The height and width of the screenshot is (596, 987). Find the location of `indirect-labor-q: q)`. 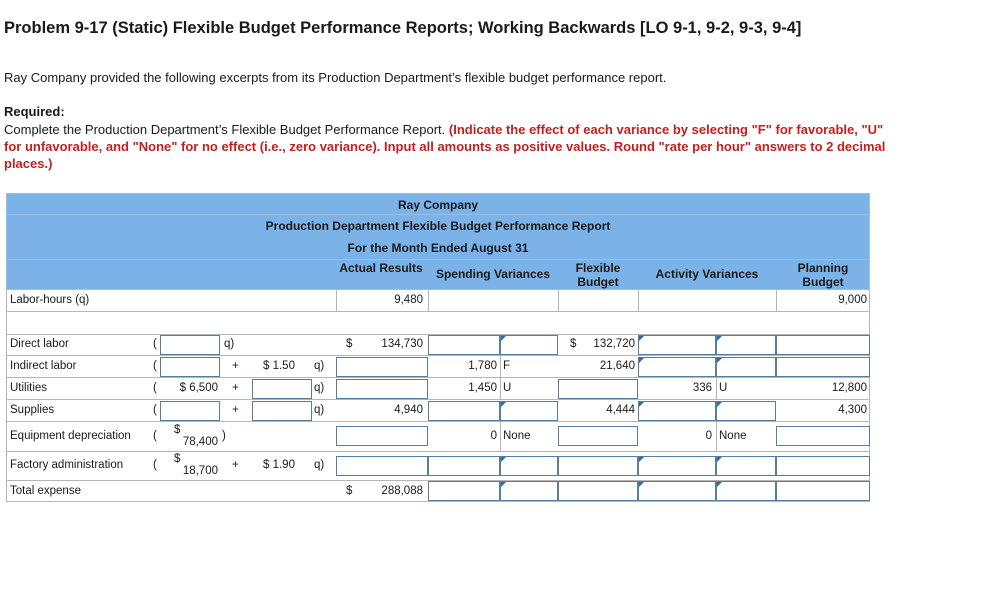

indirect-labor-q: q) is located at coordinates (319, 366).